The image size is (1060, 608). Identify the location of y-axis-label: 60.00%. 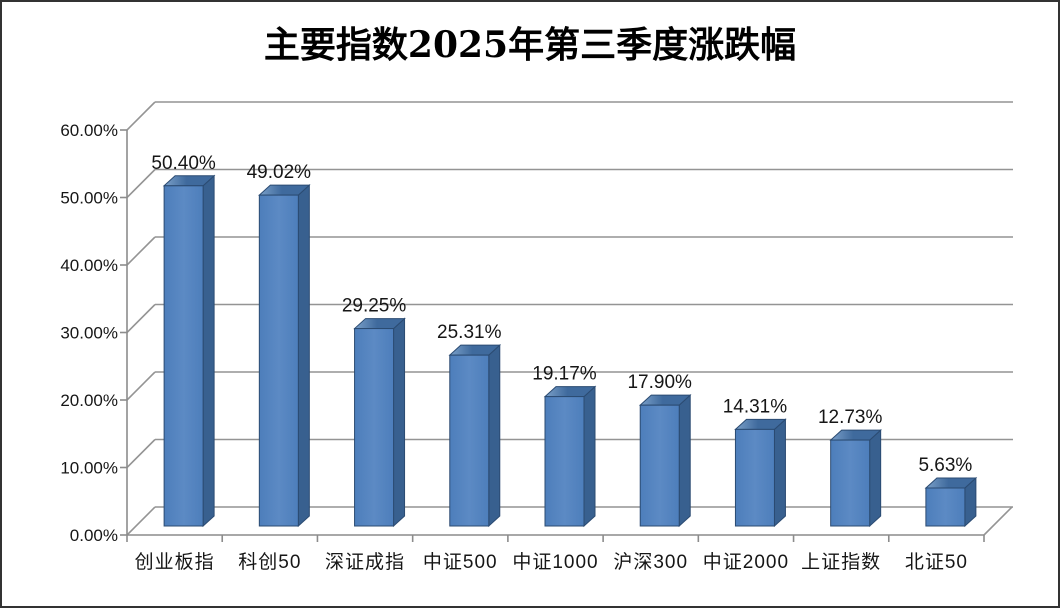
(89, 130).